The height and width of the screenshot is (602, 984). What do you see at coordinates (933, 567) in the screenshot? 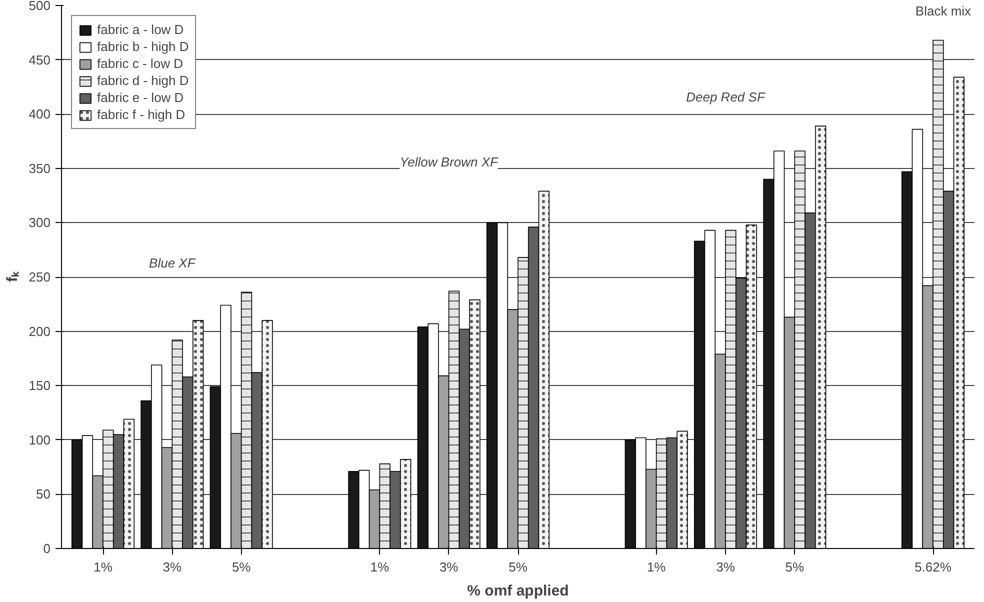
I see `x-tick-label: 5.62%` at bounding box center [933, 567].